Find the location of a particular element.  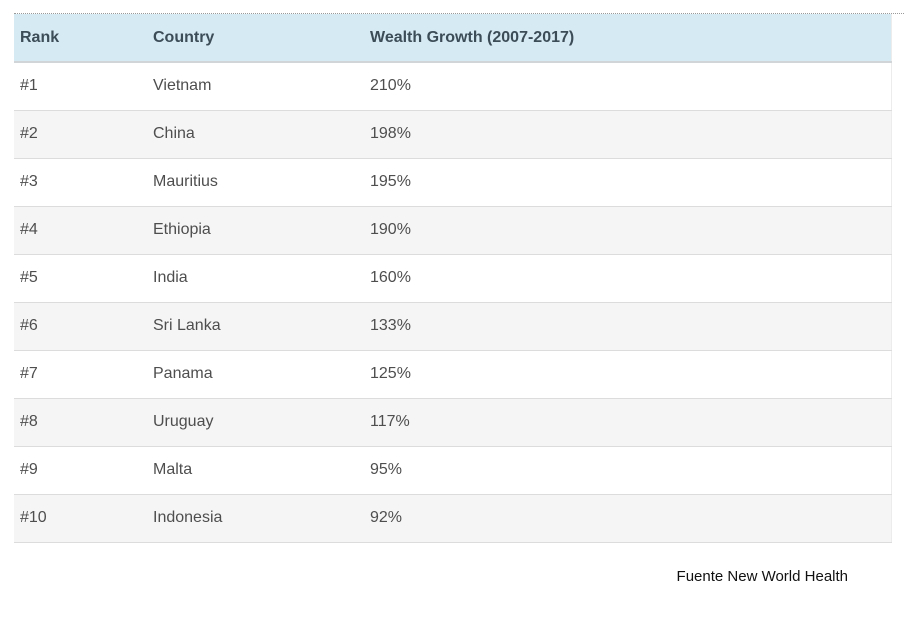

growth-cell: 190% is located at coordinates (628, 230).